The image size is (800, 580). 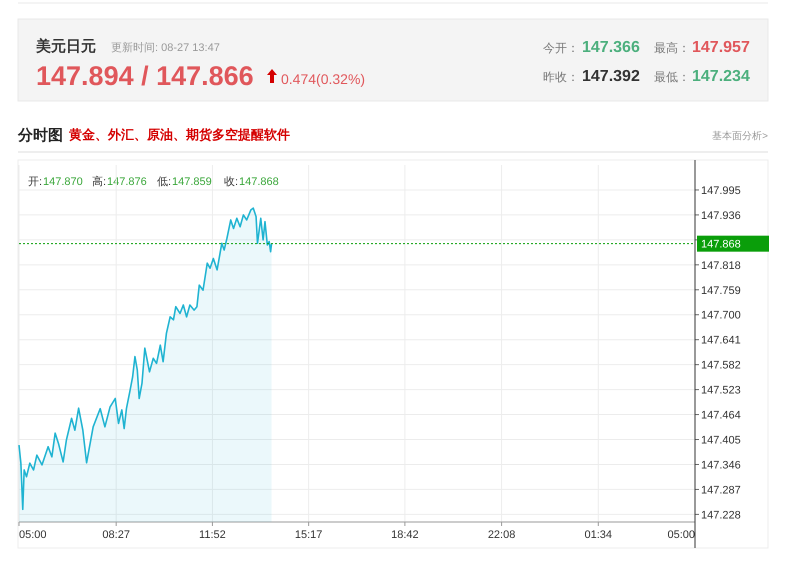 I want to click on text: 147.366, so click(x=611, y=47).